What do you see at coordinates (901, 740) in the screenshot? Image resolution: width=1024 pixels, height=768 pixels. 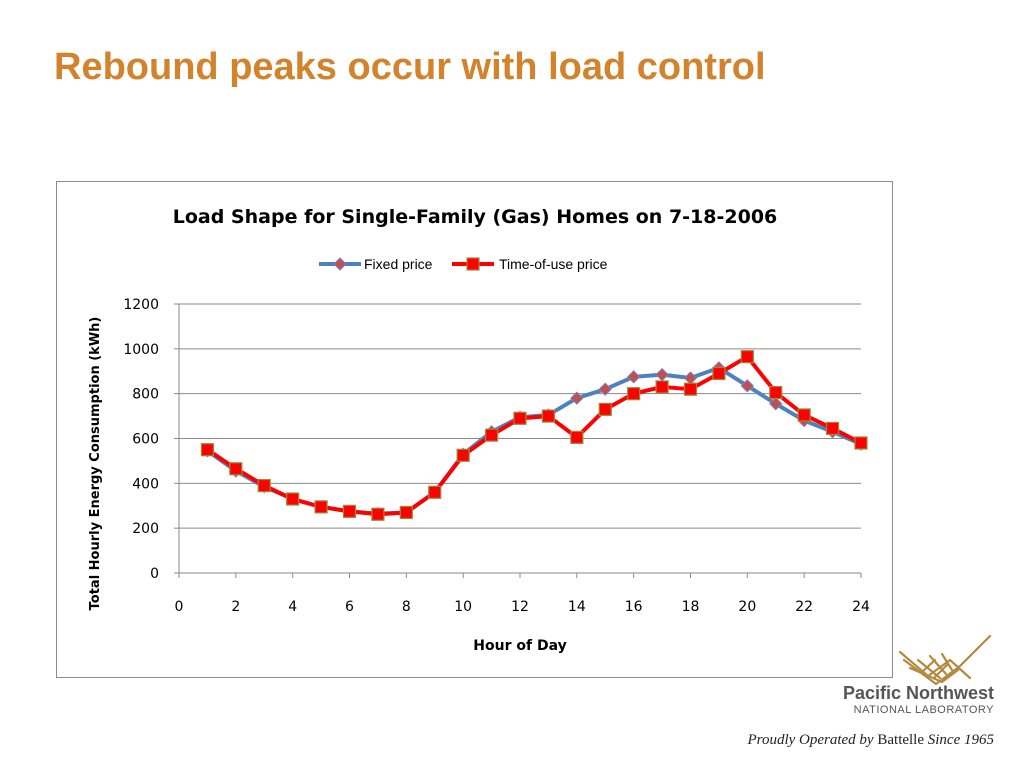 I see `tagline-brand: Battelle` at bounding box center [901, 740].